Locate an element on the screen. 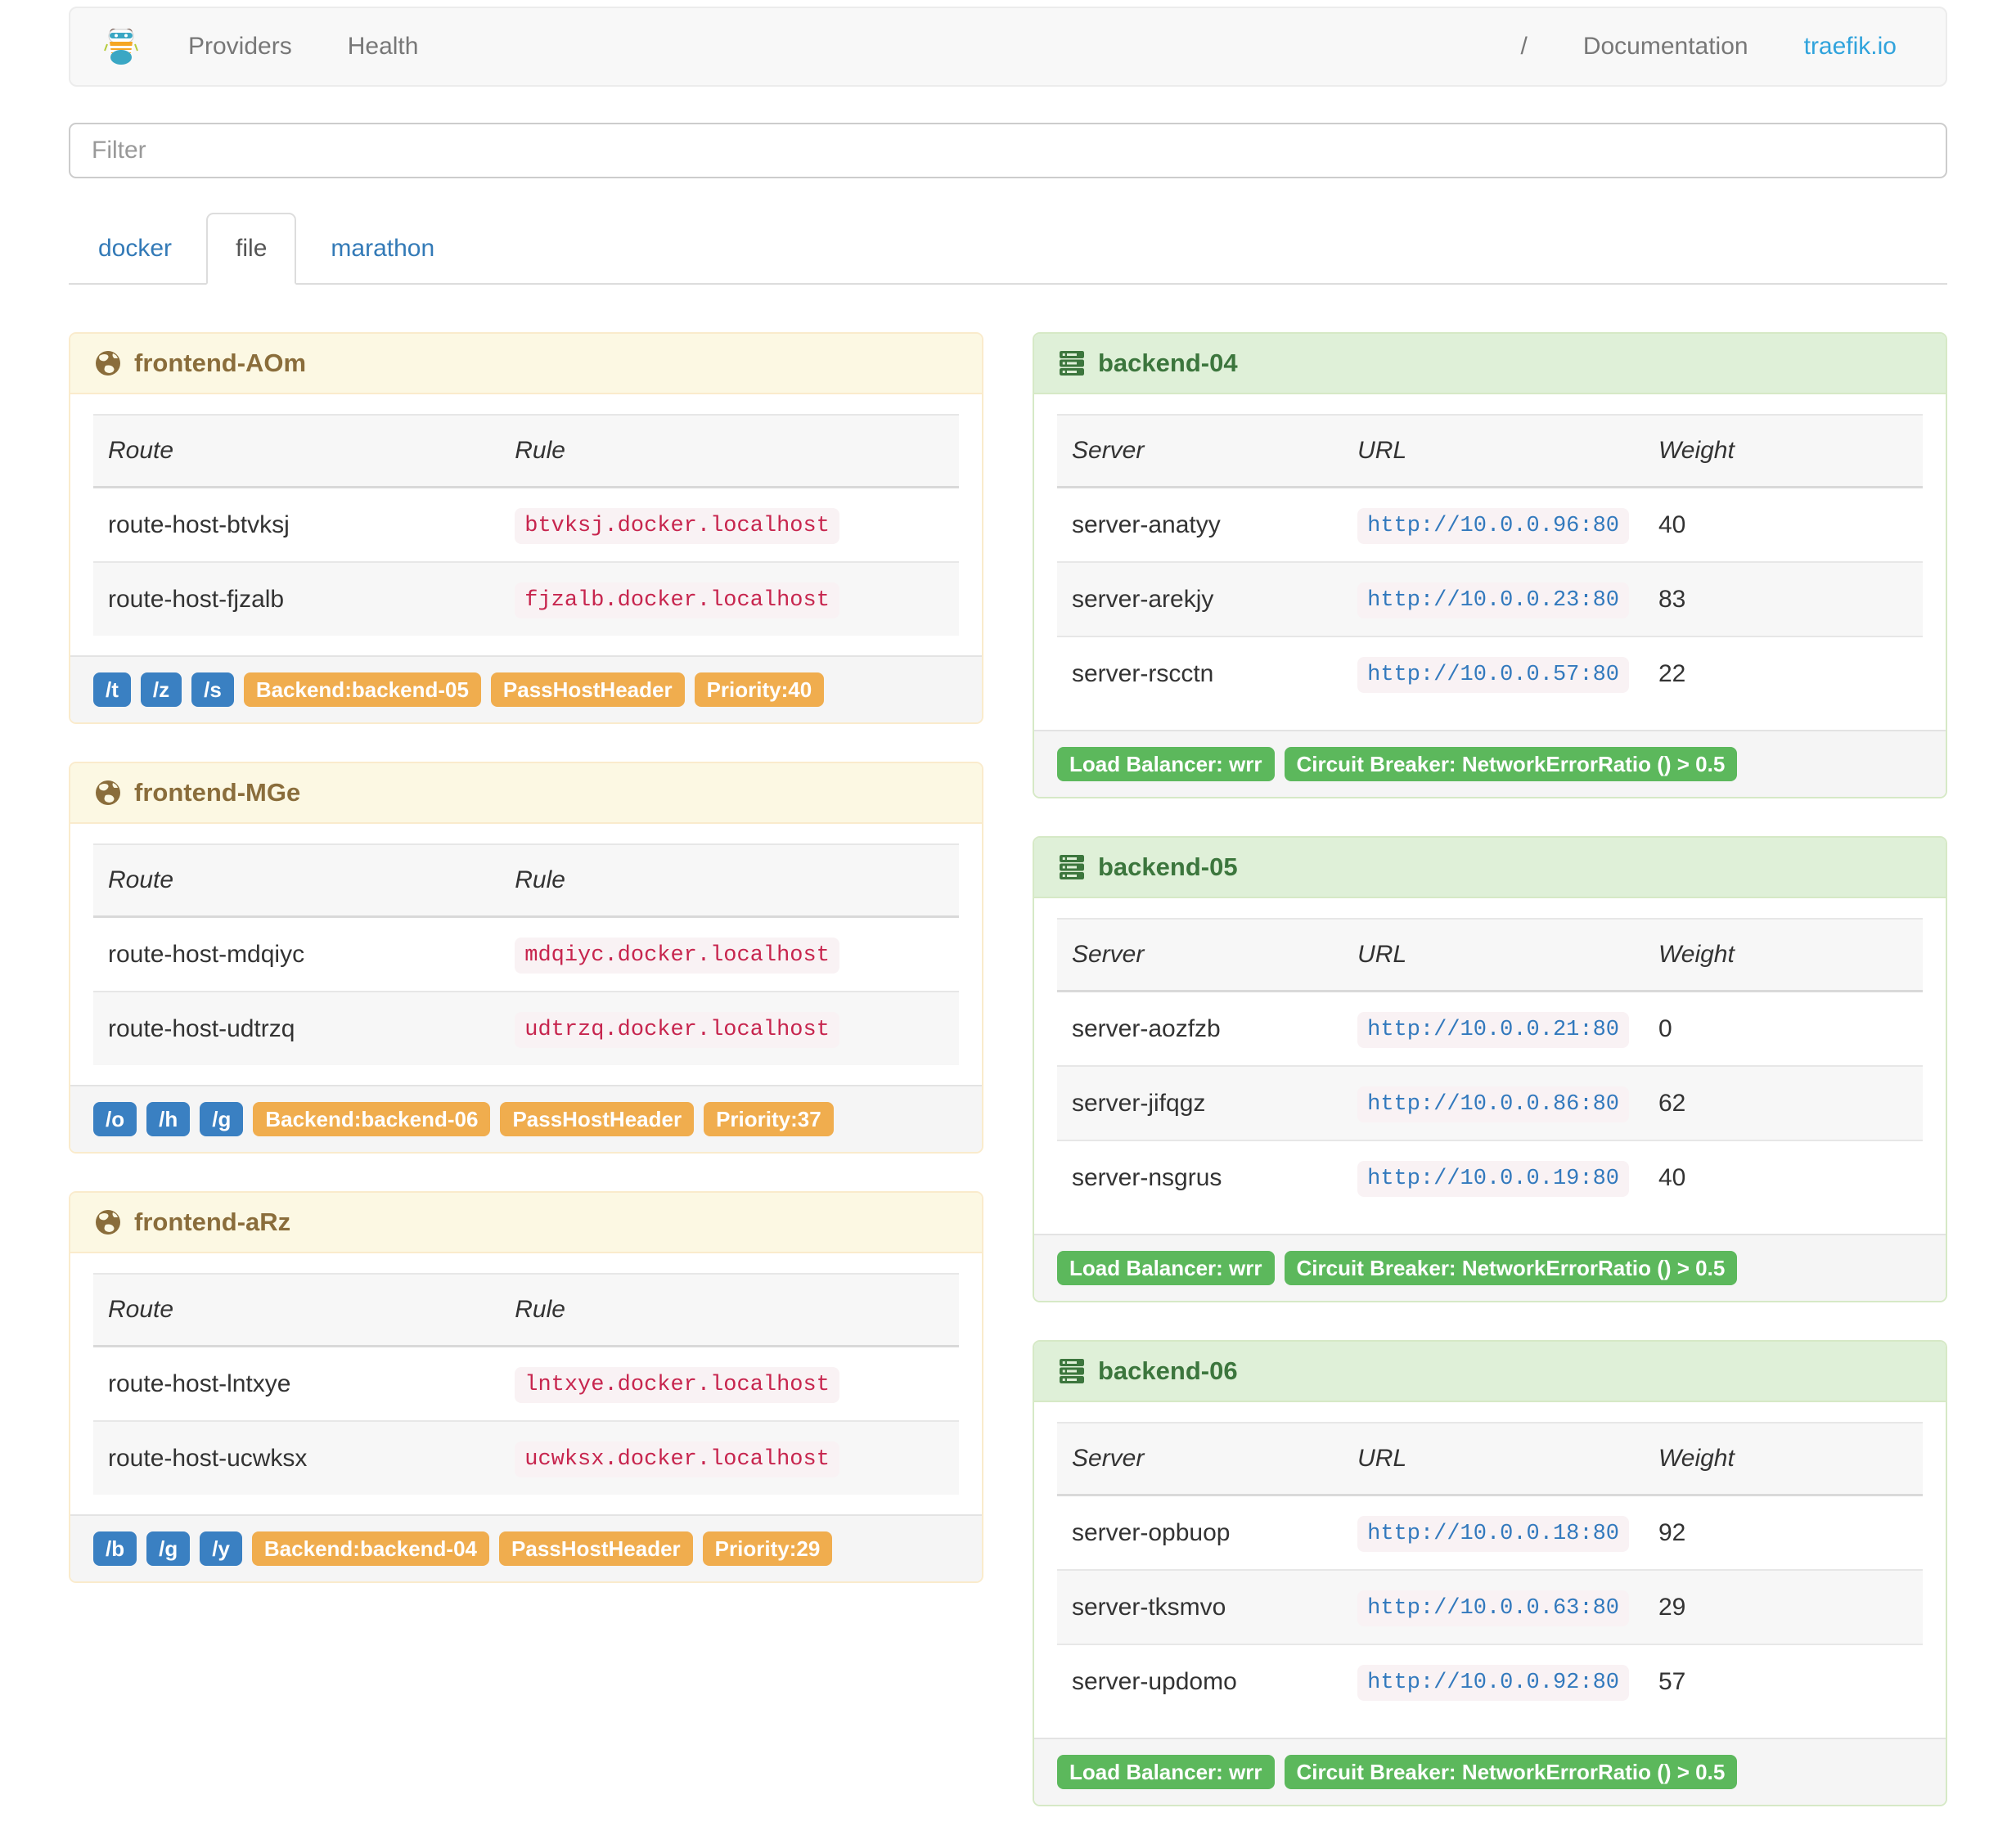 The width and height of the screenshot is (2016, 1844). weight-cell: 29 is located at coordinates (1783, 1606).